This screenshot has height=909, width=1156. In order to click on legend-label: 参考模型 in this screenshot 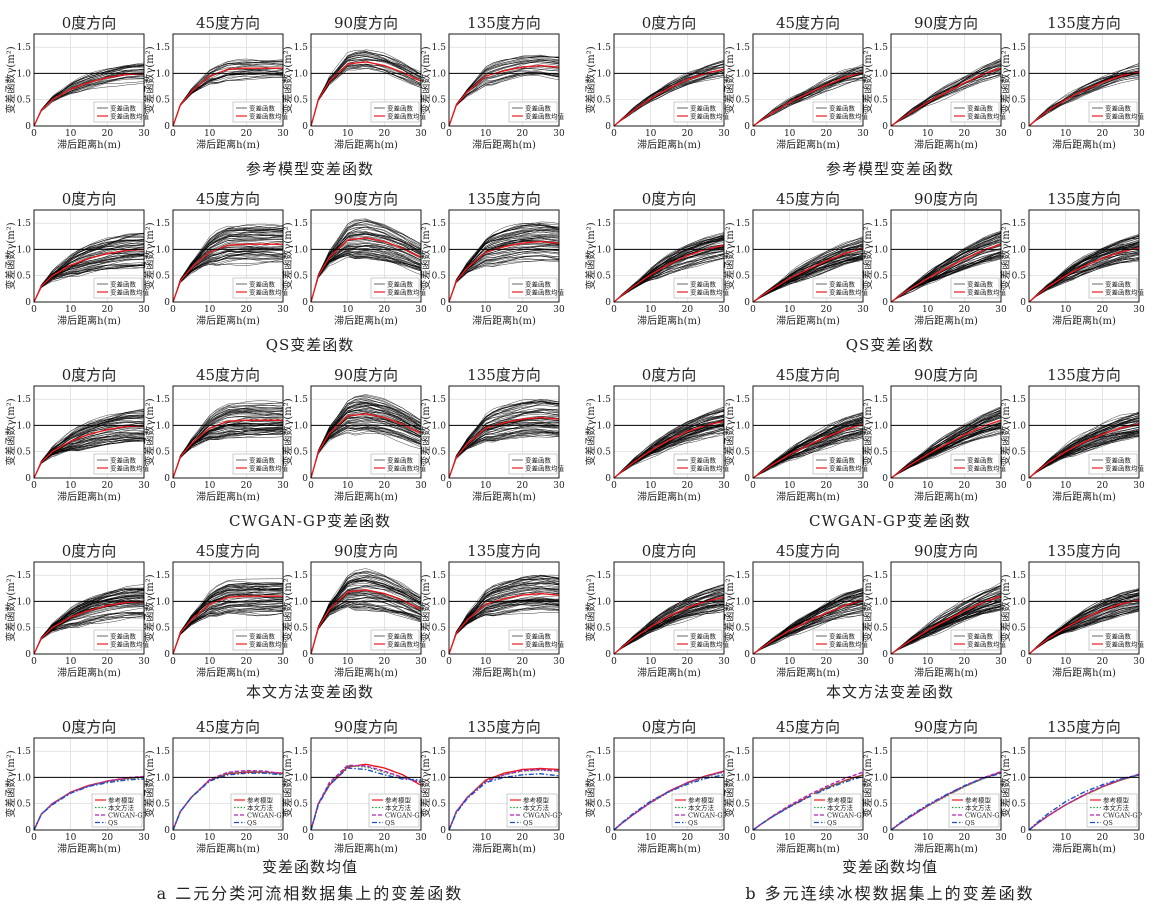, I will do `click(1116, 799)`.